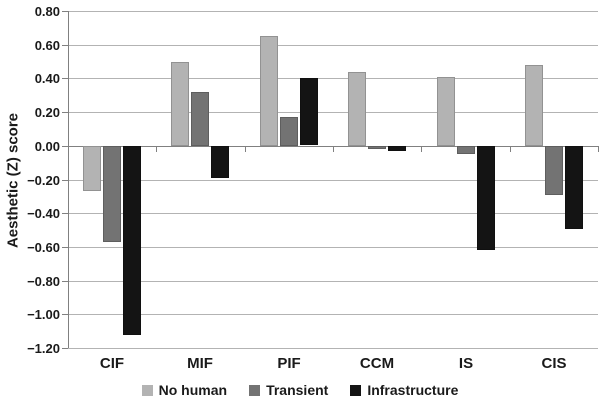  Describe the element at coordinates (92, 168) in the screenshot. I see `bar-no-human-cif` at that location.